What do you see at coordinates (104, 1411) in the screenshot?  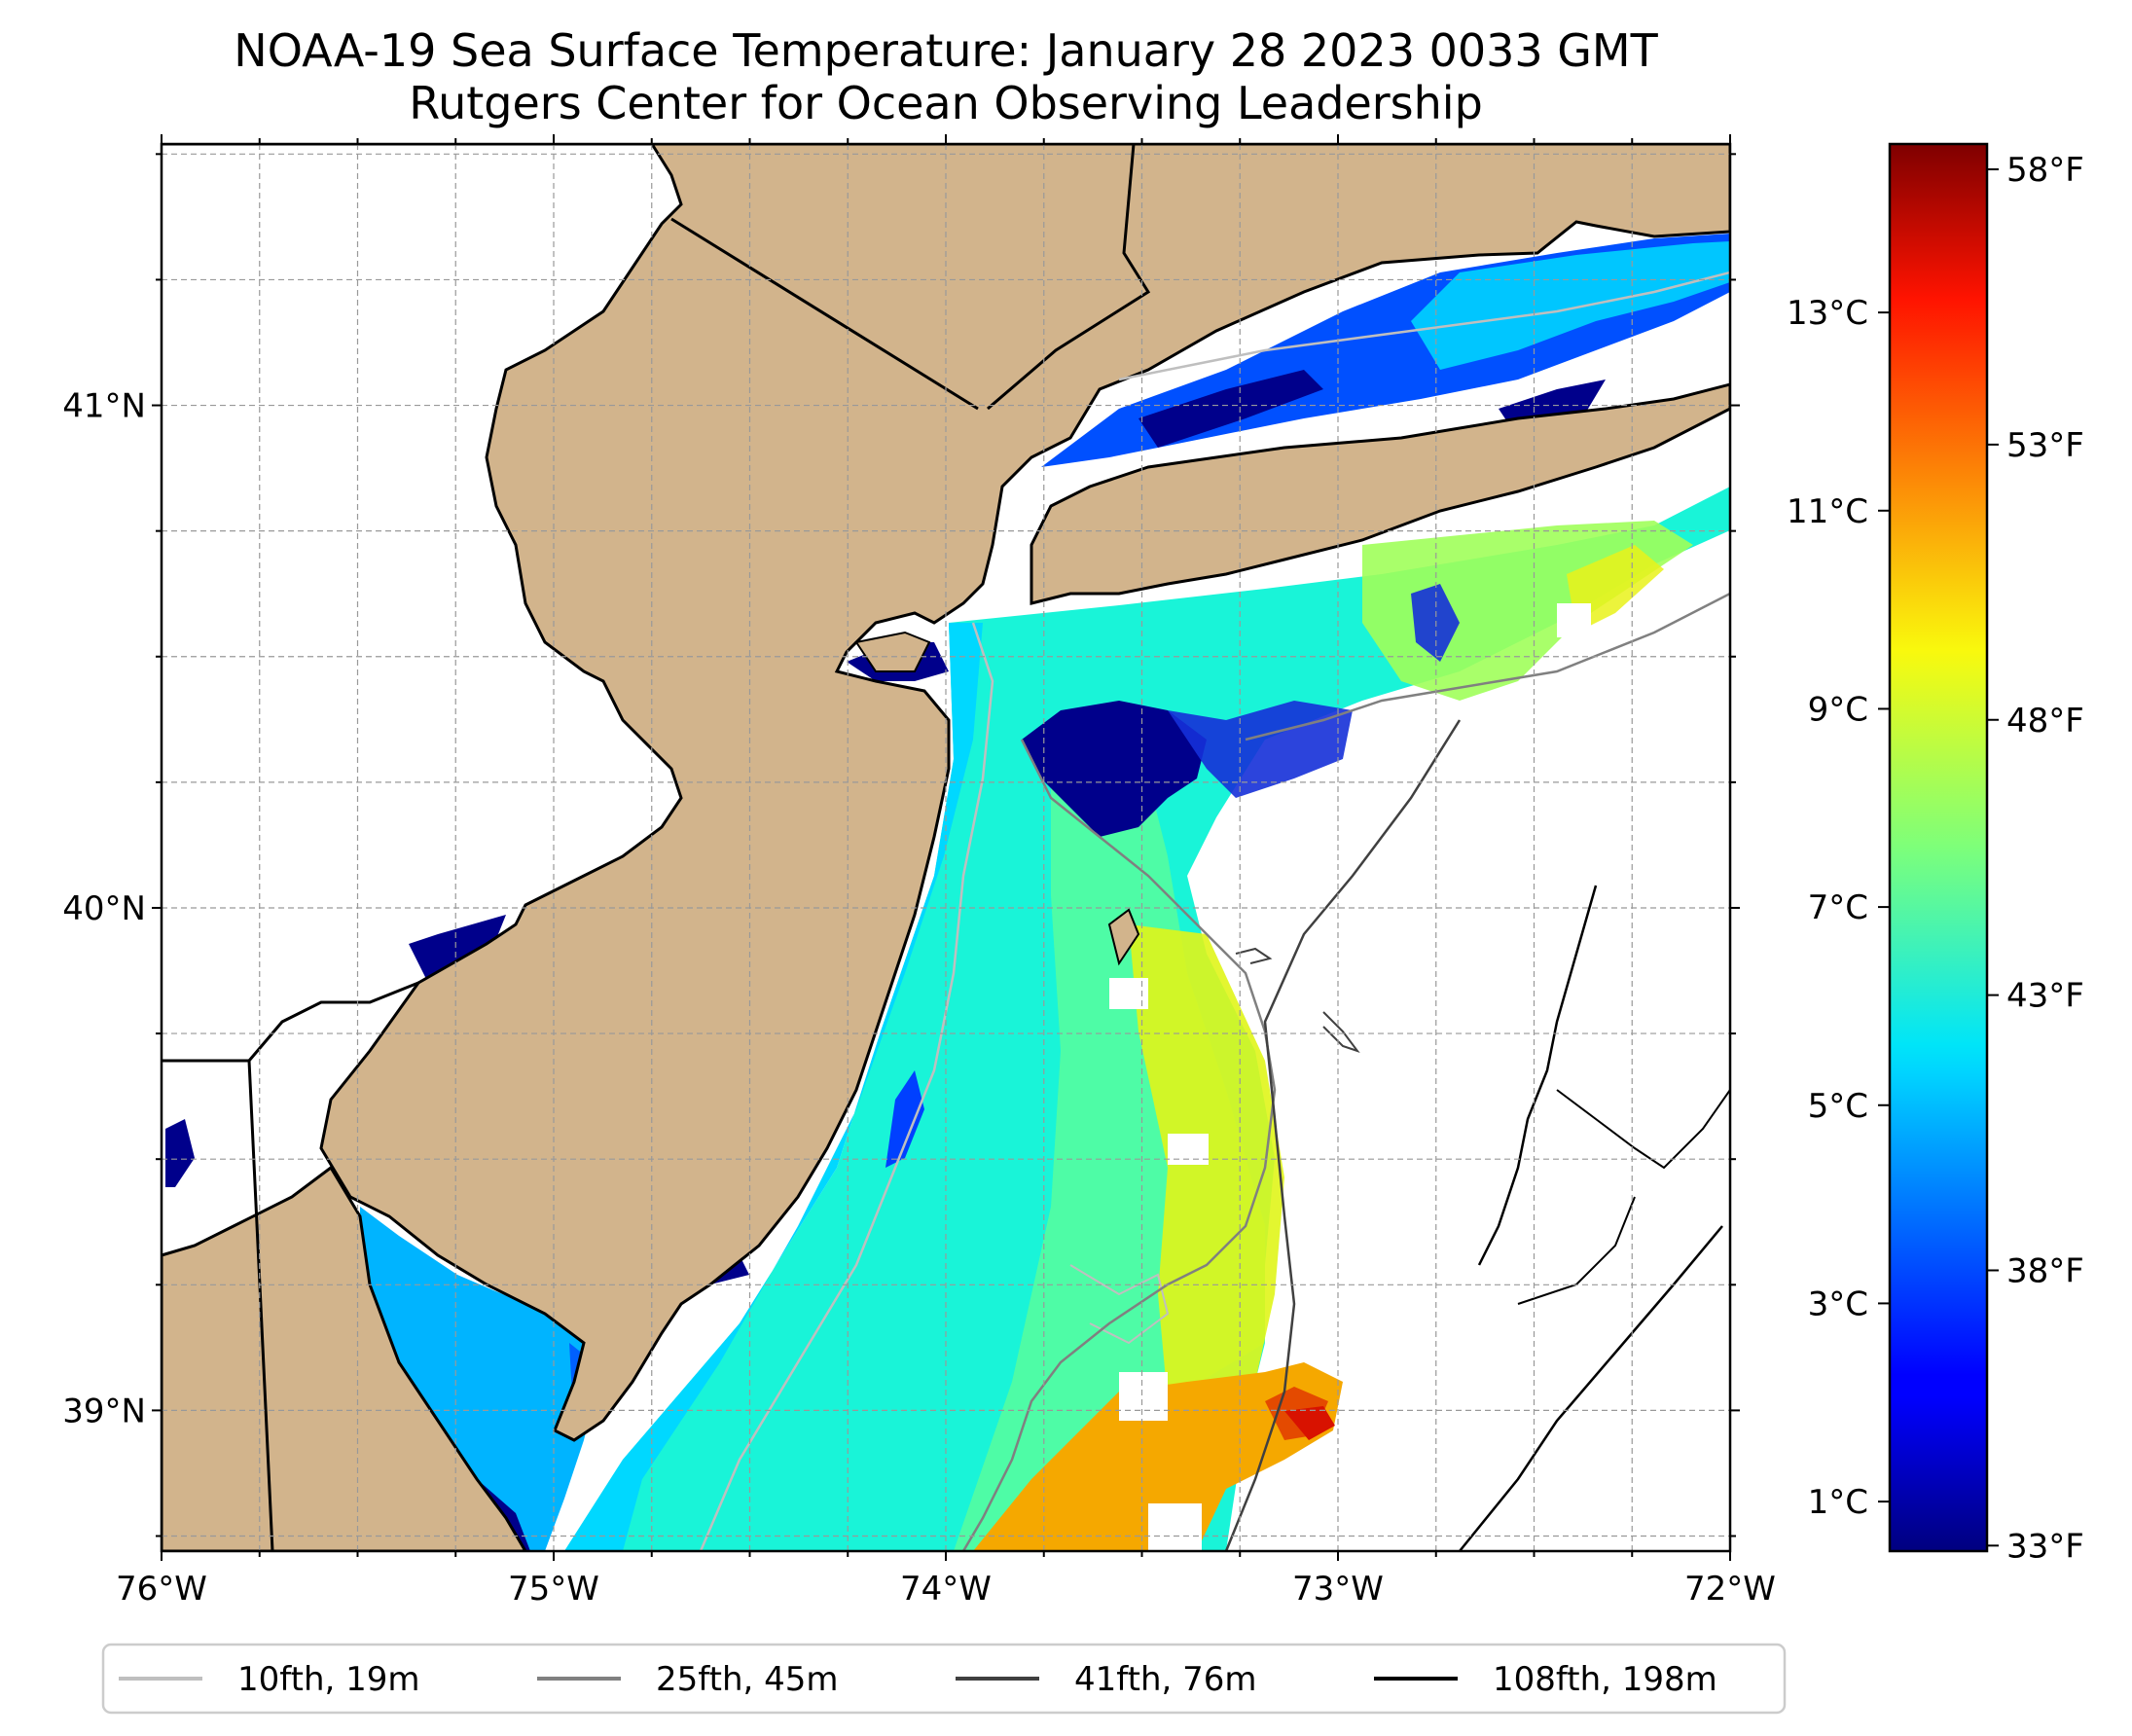 I see `lat-tick-label: 39°N` at bounding box center [104, 1411].